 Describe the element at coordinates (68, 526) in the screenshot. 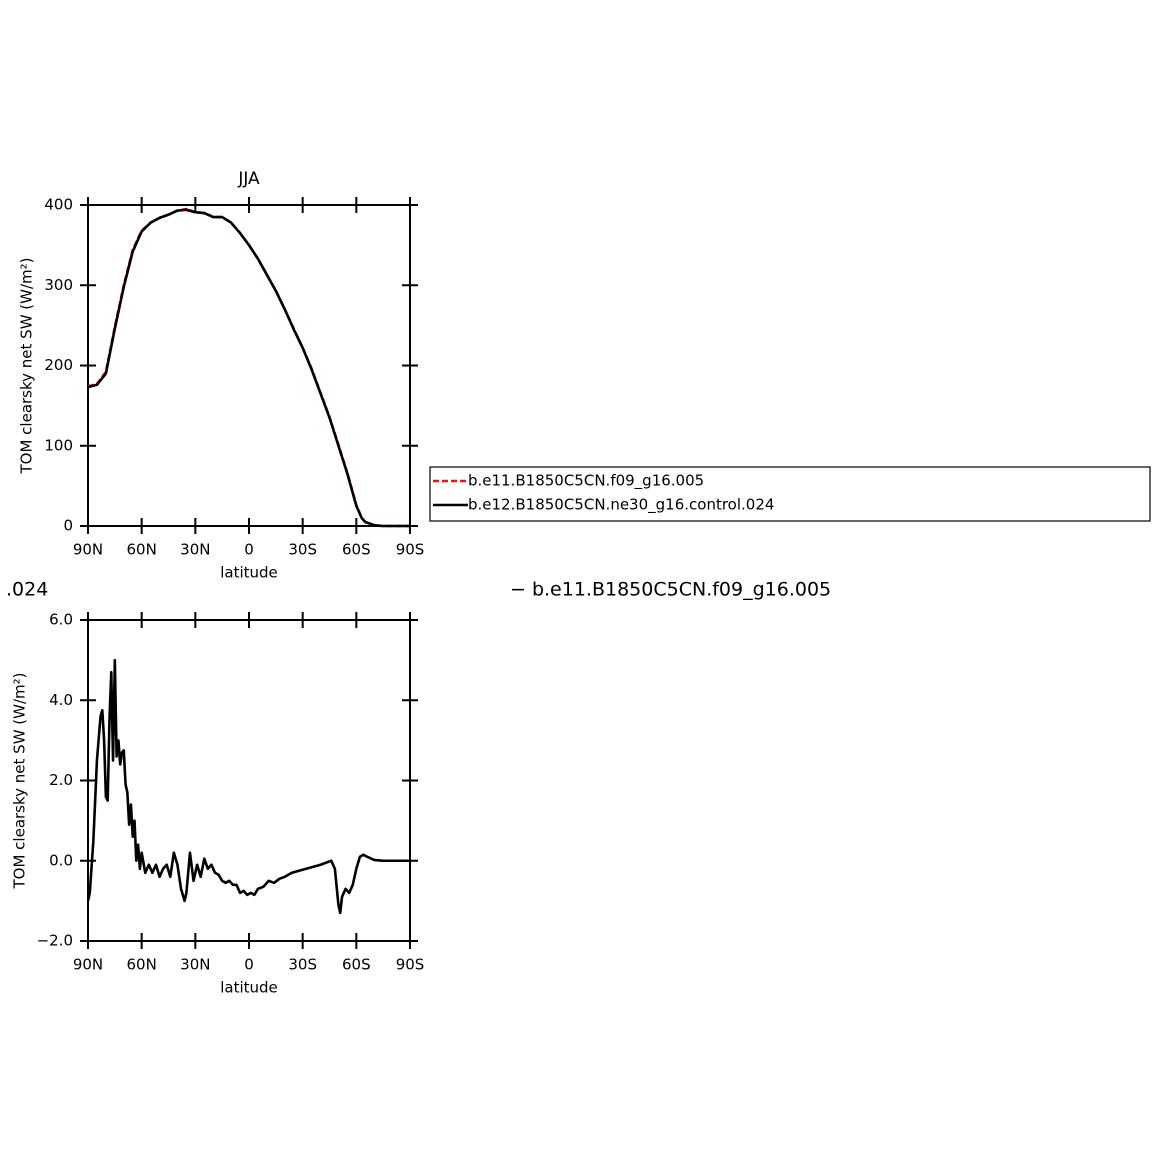

I see `y-tick-label: 0` at that location.